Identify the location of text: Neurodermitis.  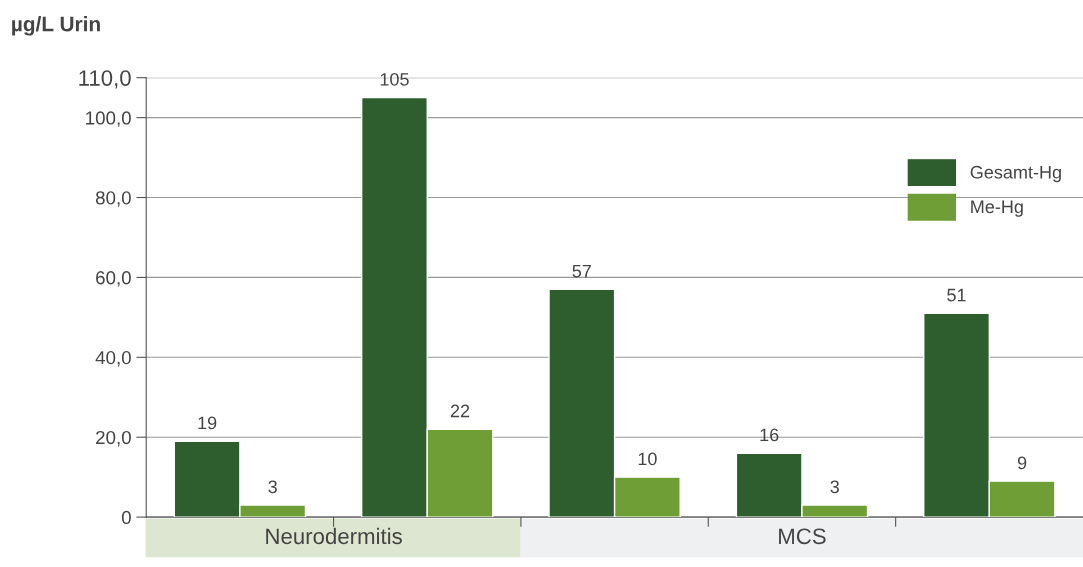
(334, 536).